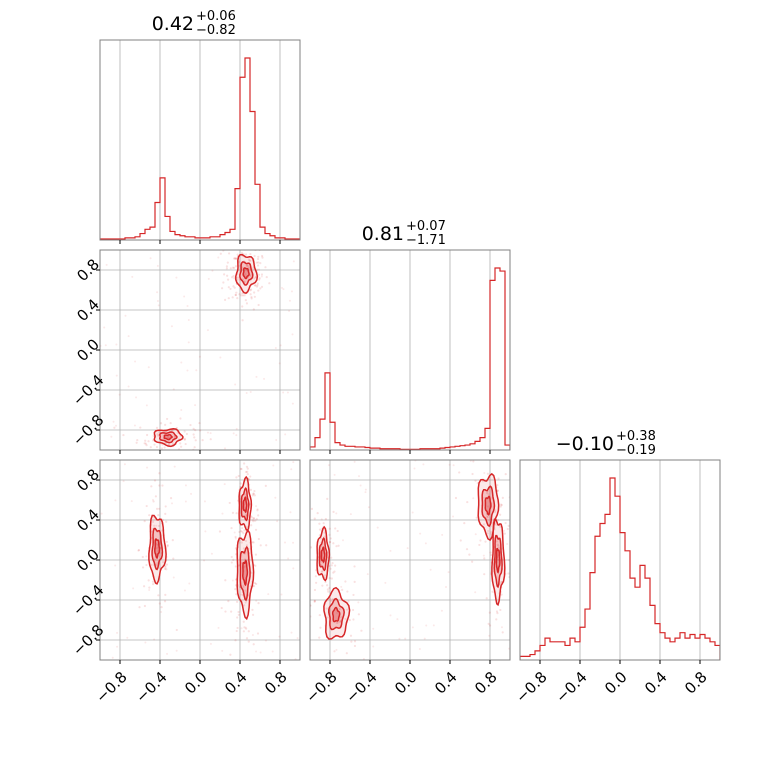 This screenshot has width=760, height=760. Describe the element at coordinates (696, 683) in the screenshot. I see `x-tick-label: 0.8` at that location.